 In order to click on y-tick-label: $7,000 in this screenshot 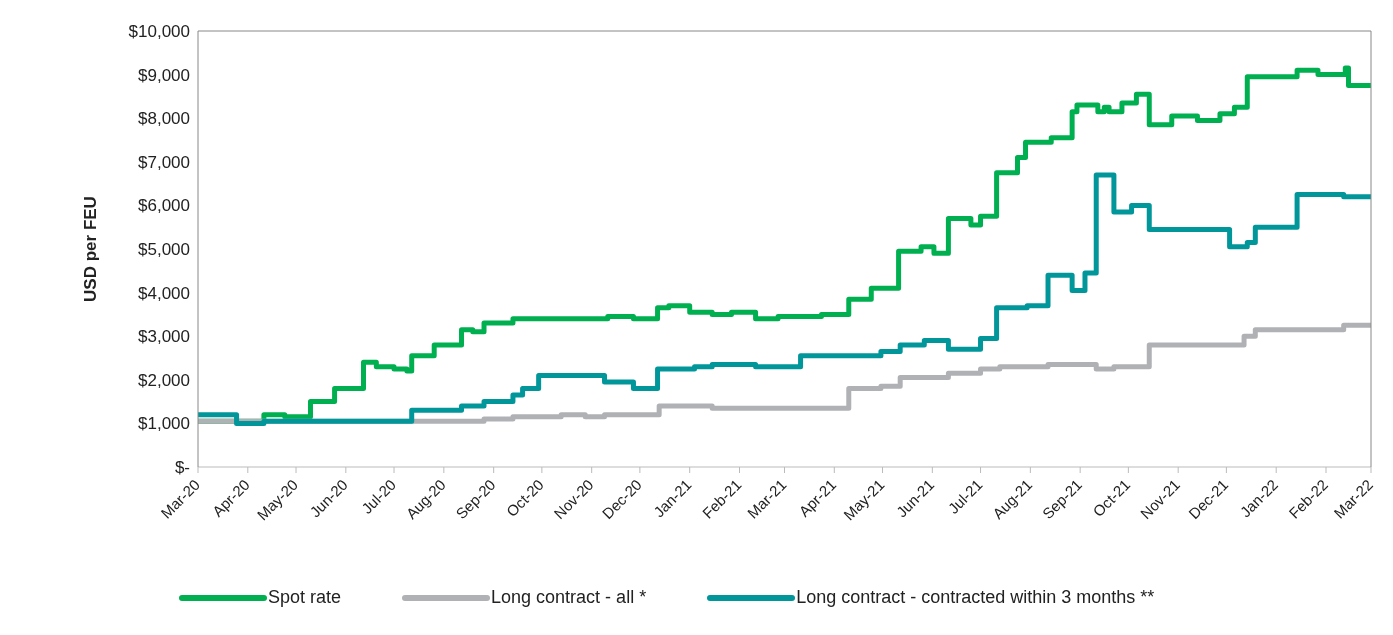, I will do `click(164, 162)`.